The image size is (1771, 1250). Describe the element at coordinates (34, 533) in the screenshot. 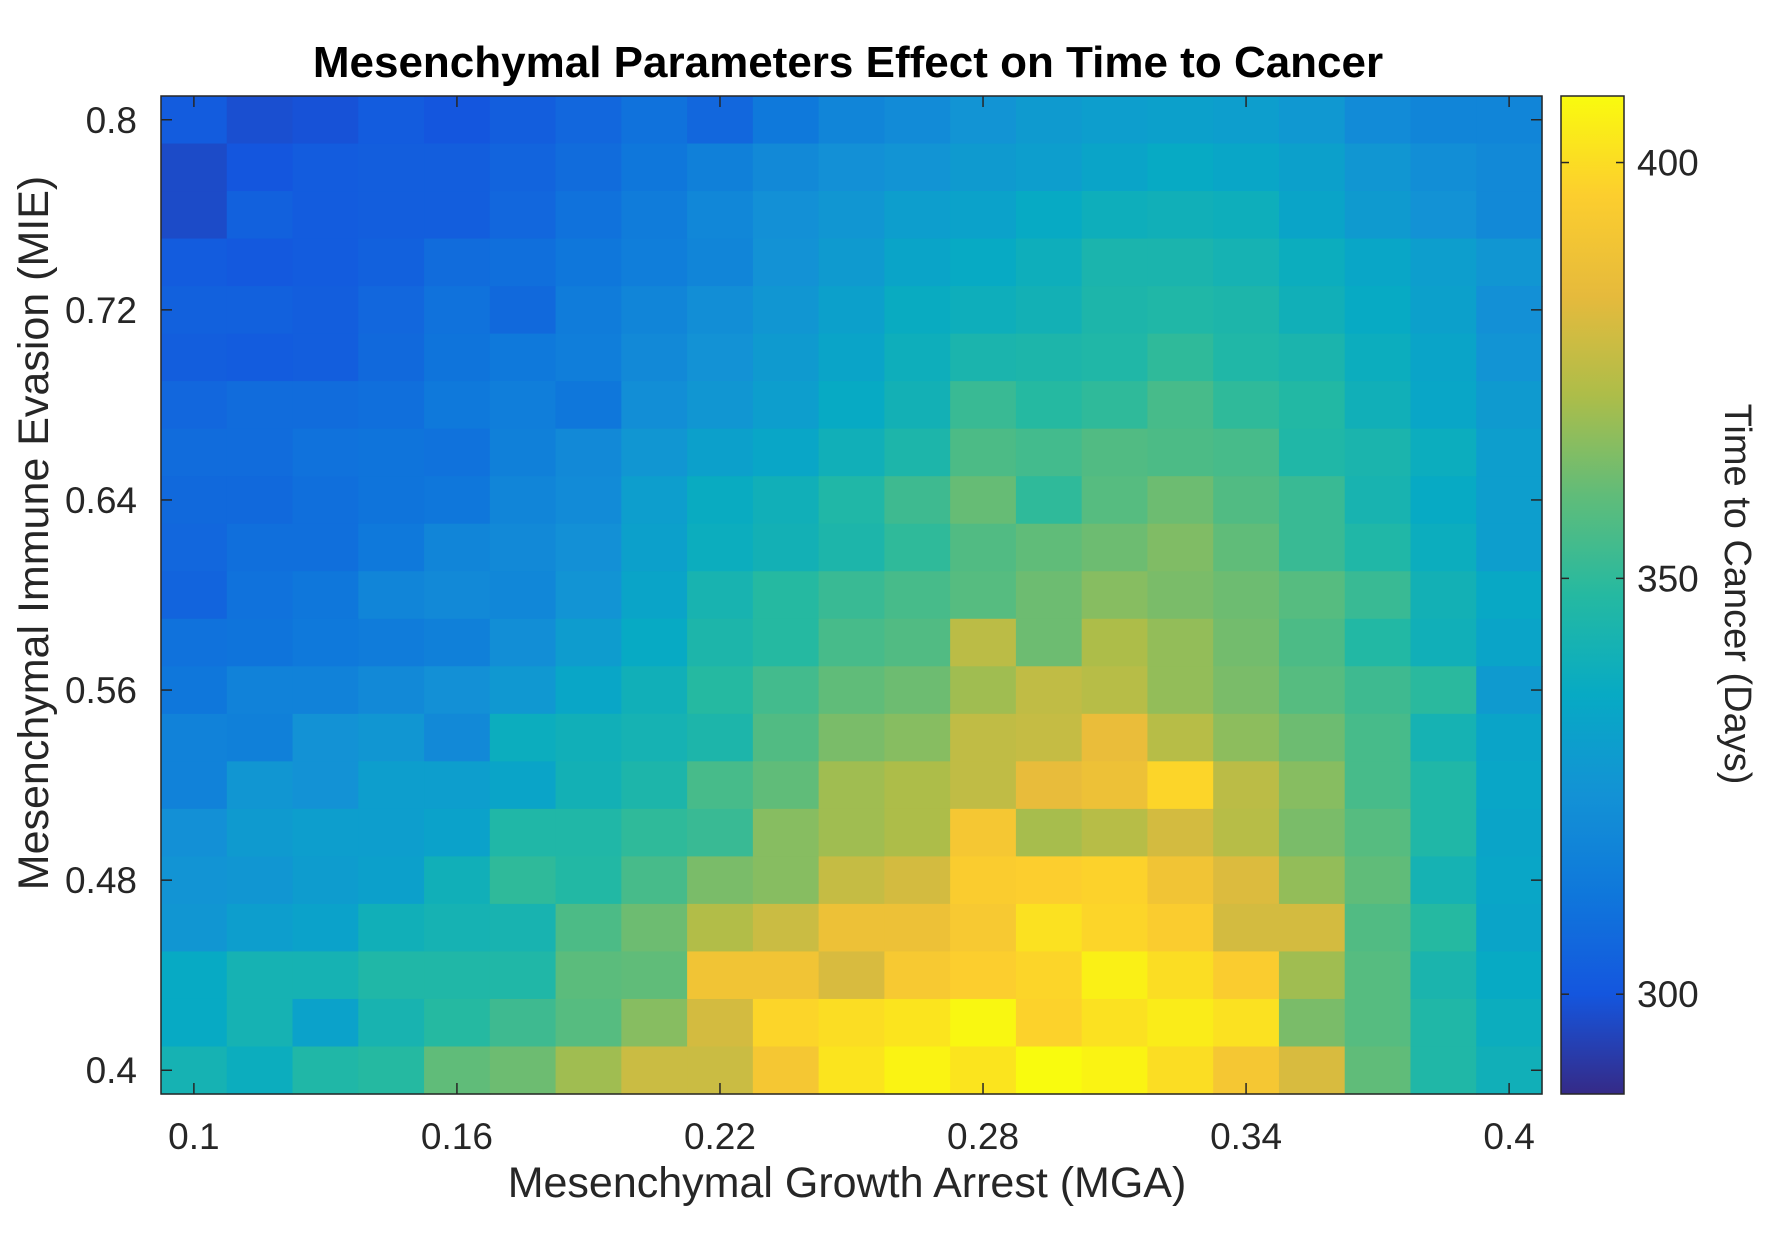

I see `y-axis-label: Mesenchymal Immune Evasion (MIE)` at that location.